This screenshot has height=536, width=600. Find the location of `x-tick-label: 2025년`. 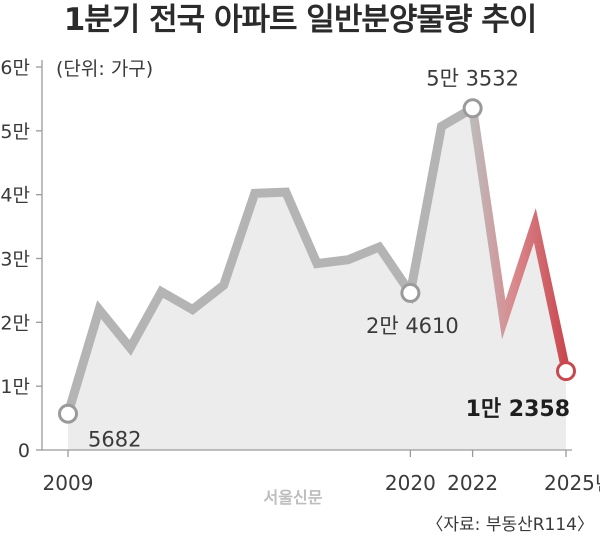

x-tick-label: 2025년 is located at coordinates (572, 483).